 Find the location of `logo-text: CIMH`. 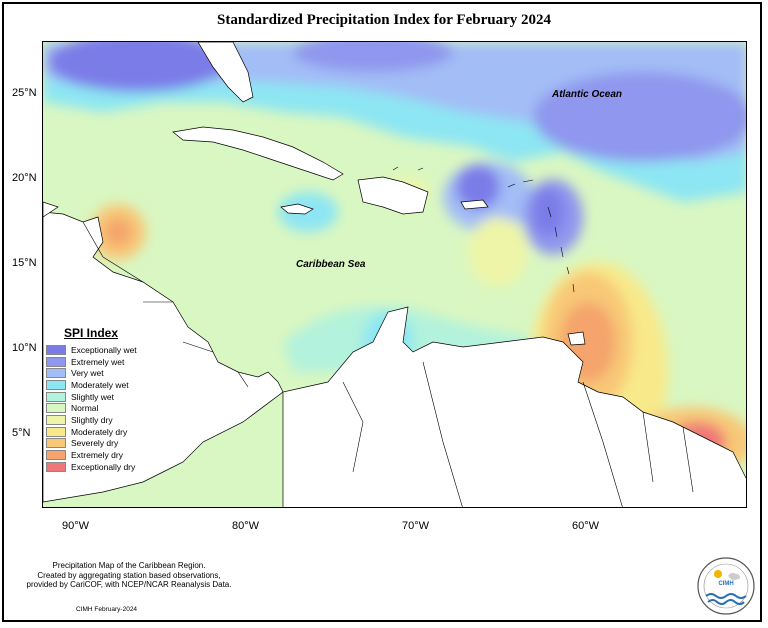

logo-text: CIMH is located at coordinates (726, 584).